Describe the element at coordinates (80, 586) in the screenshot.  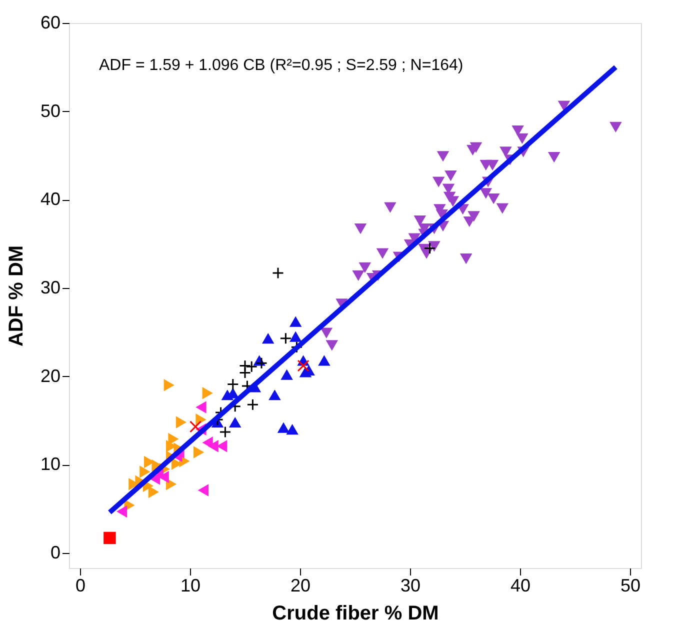
I see `x-tick-label: 0` at that location.